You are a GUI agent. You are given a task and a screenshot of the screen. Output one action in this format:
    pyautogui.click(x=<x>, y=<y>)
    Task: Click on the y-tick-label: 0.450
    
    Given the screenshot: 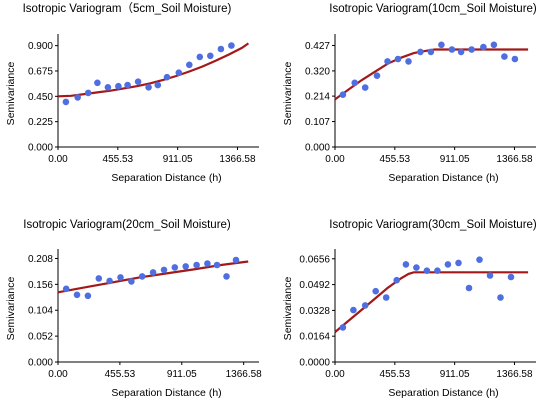 What is the action you would take?
    pyautogui.click(x=40, y=97)
    